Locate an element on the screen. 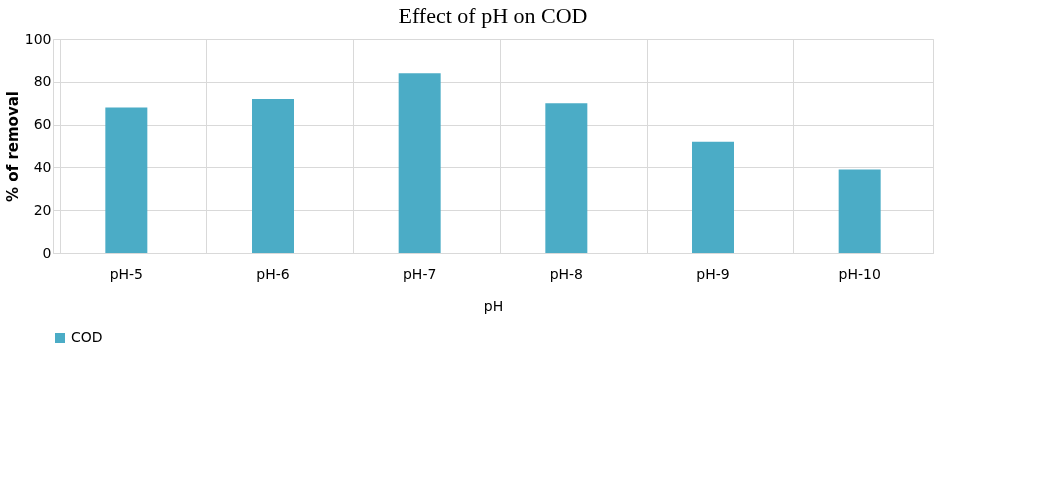 The height and width of the screenshot is (477, 1042). y-tick-label: 80 is located at coordinates (42, 81).